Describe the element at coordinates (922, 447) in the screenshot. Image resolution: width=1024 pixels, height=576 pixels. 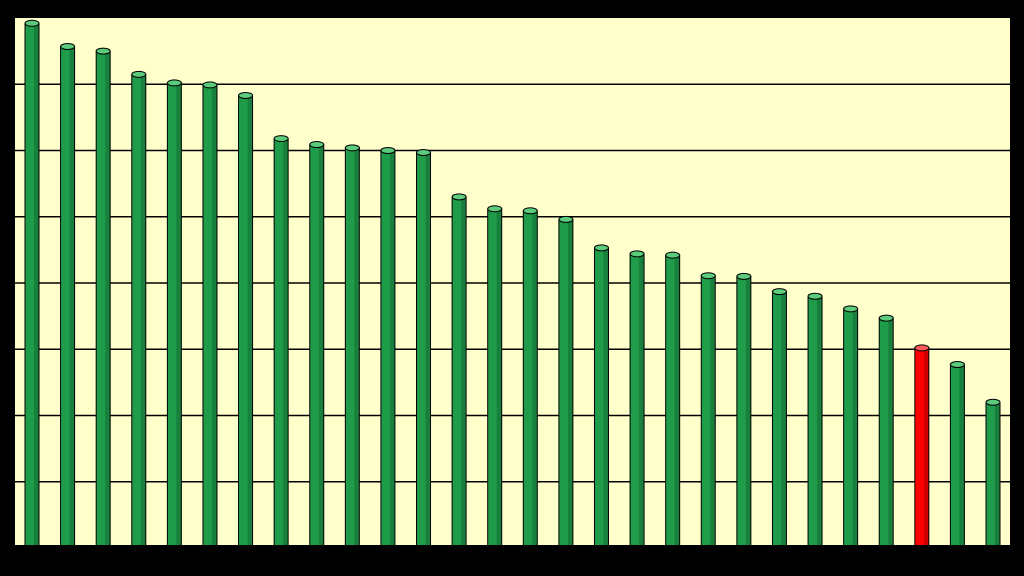
I see `bar-highlighted` at that location.